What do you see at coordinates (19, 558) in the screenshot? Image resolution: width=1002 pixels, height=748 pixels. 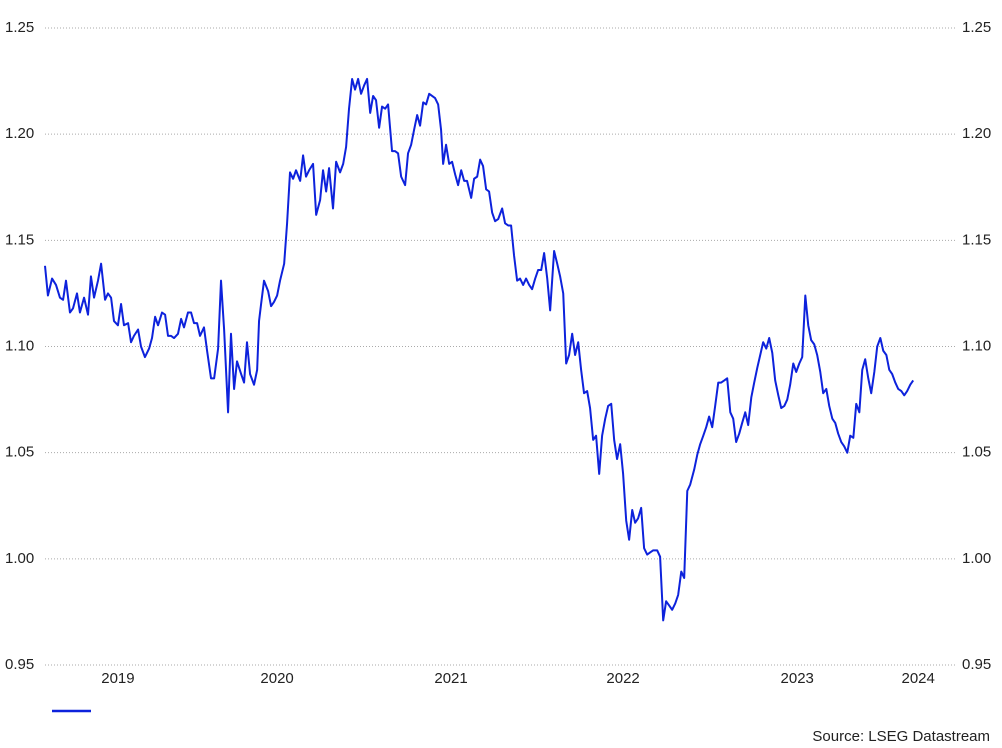 I see `y-tick-label: 1.00` at bounding box center [19, 558].